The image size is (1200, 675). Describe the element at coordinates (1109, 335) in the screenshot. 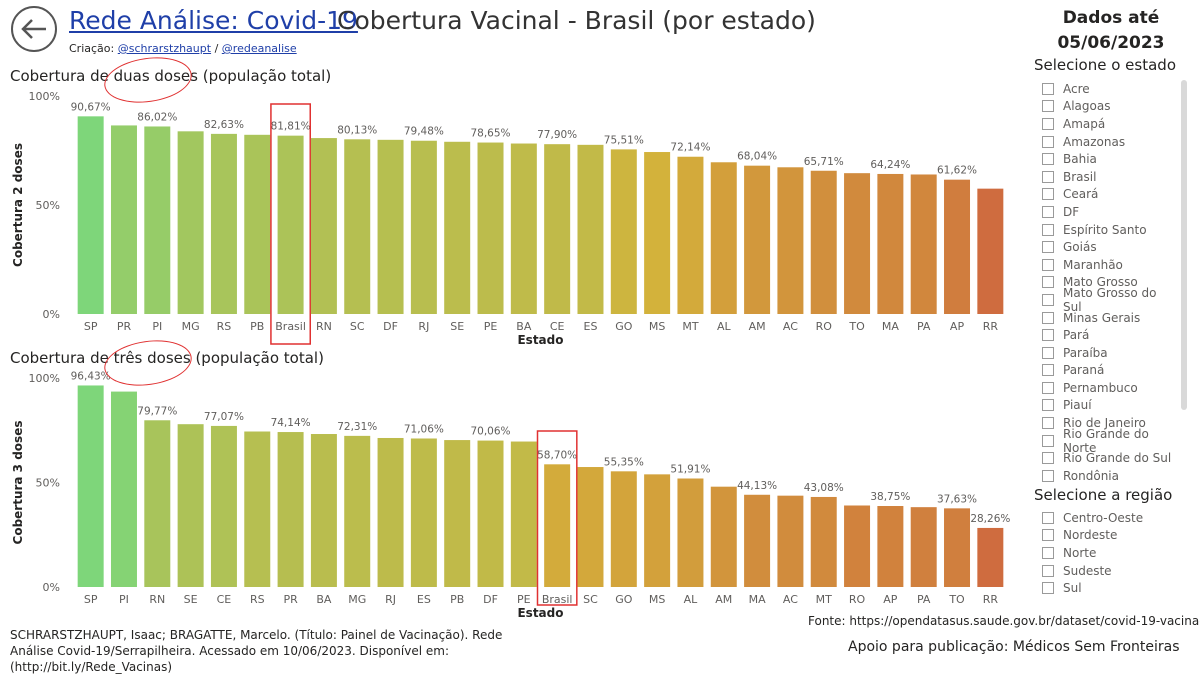

I see `slicer-option: Pará` at that location.